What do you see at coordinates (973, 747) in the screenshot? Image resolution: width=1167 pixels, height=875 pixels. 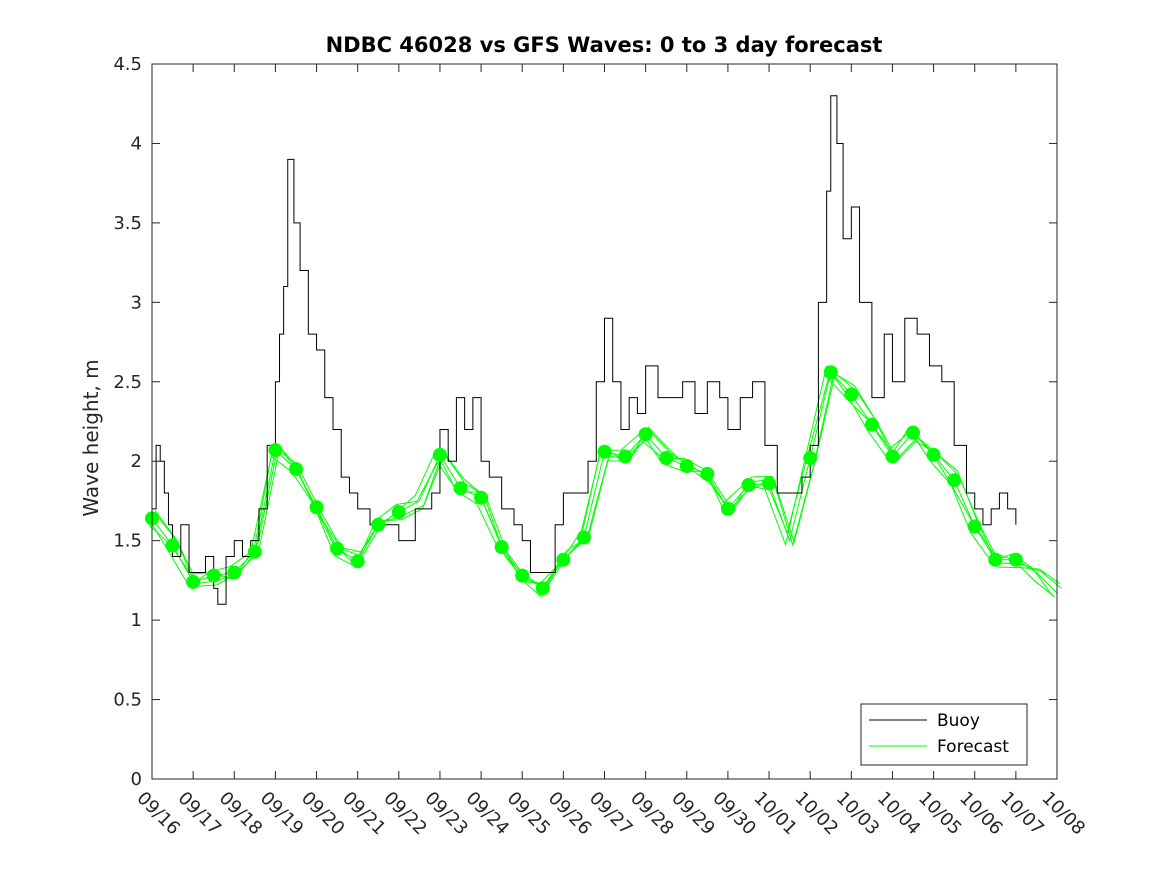 I see `legend-label-forecast: Forecast` at bounding box center [973, 747].